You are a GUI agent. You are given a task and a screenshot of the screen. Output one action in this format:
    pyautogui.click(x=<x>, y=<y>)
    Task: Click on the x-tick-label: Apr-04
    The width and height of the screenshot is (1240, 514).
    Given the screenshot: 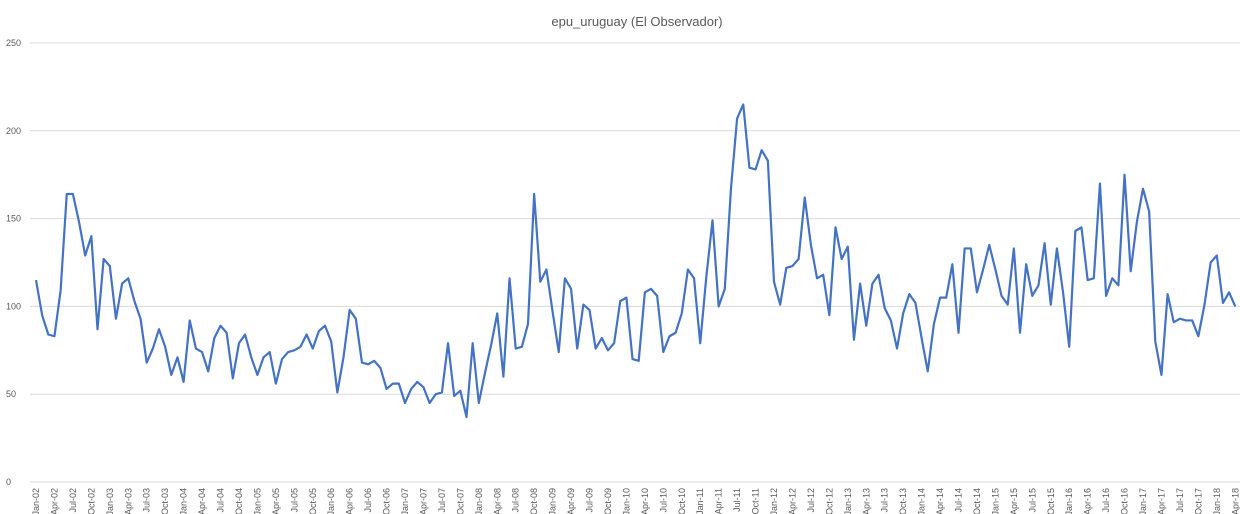 What is the action you would take?
    pyautogui.click(x=202, y=501)
    